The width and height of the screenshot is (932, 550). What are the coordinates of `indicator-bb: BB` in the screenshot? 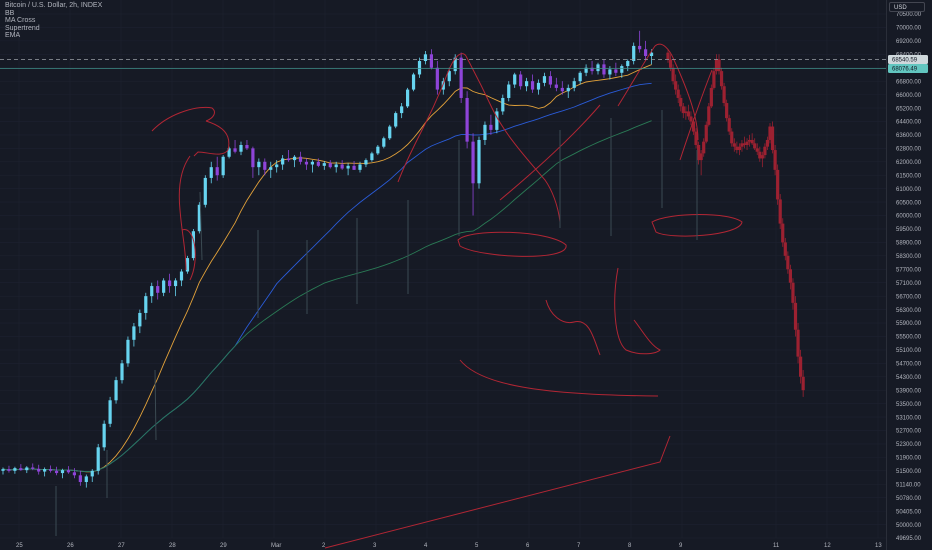 It's located at (10, 13).